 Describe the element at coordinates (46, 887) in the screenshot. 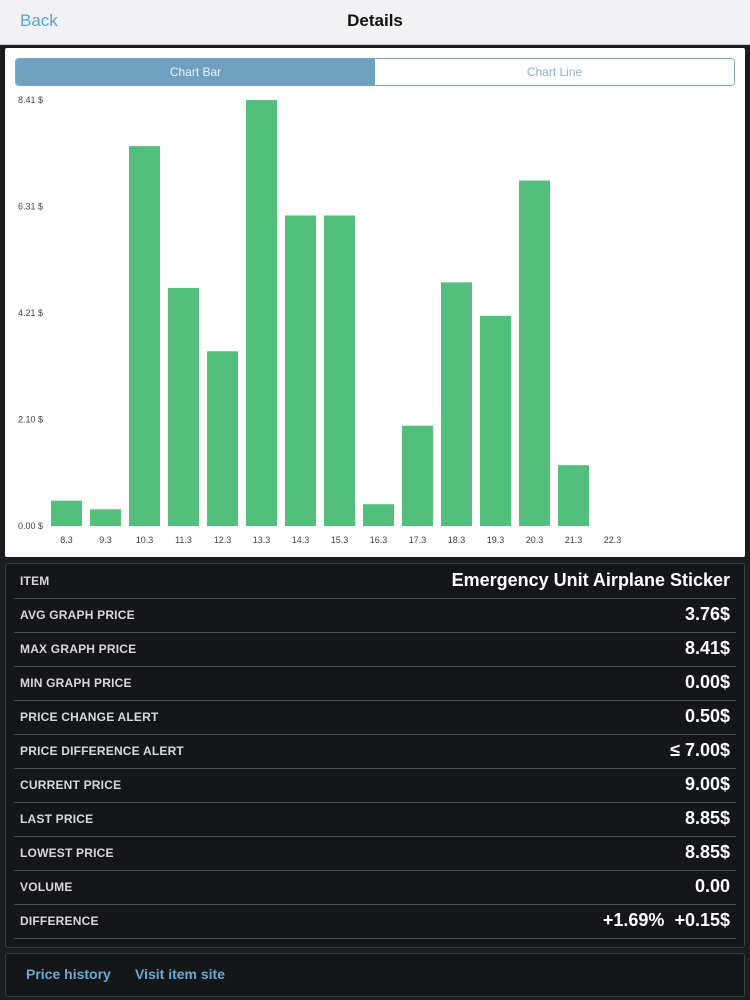

I see `volume-label: VOLUME` at that location.